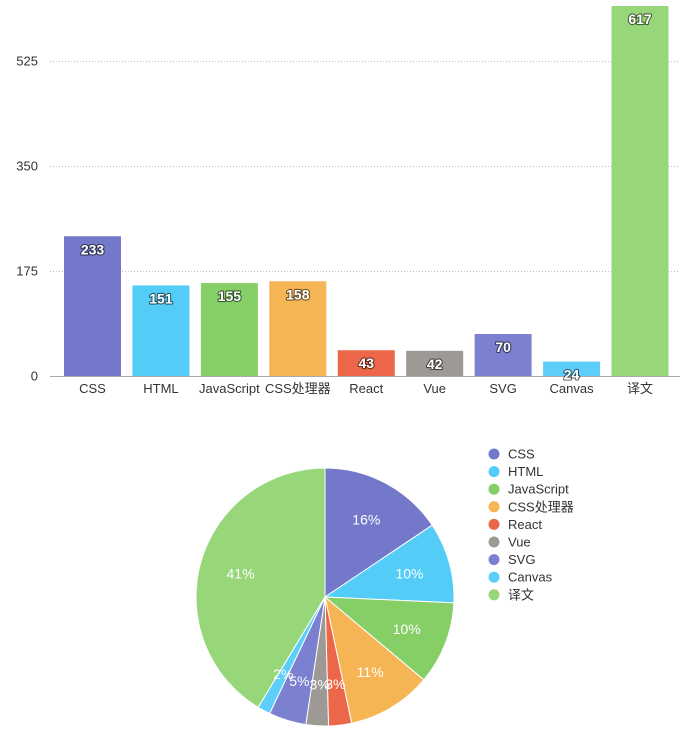 Image resolution: width=685 pixels, height=741 pixels. Describe the element at coordinates (640, 19) in the screenshot. I see `bar-value-label: 617` at that location.